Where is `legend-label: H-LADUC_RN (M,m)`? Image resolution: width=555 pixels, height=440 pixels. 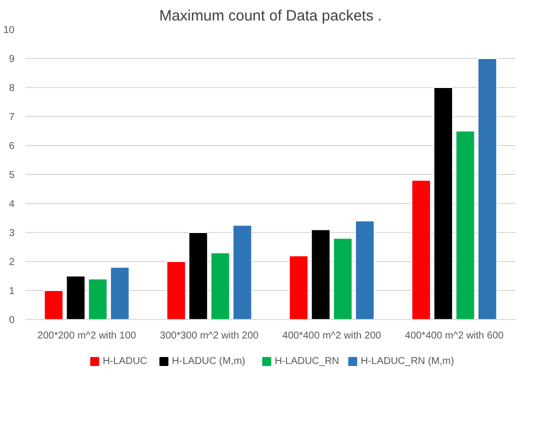
legend-label: H-LADUC_RN (M,m) is located at coordinates (407, 361).